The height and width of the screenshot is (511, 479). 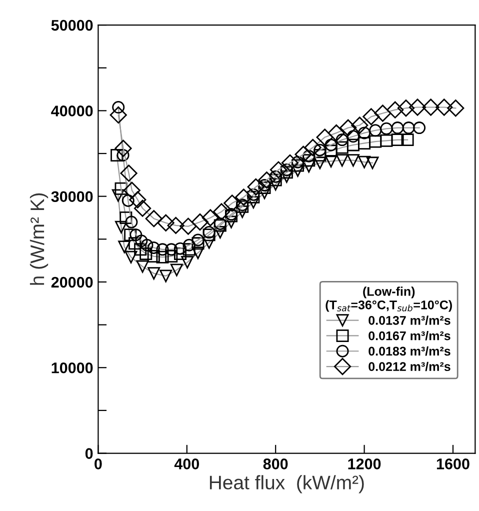 I want to click on y-axis-title: h (W/m² K), so click(x=39, y=239).